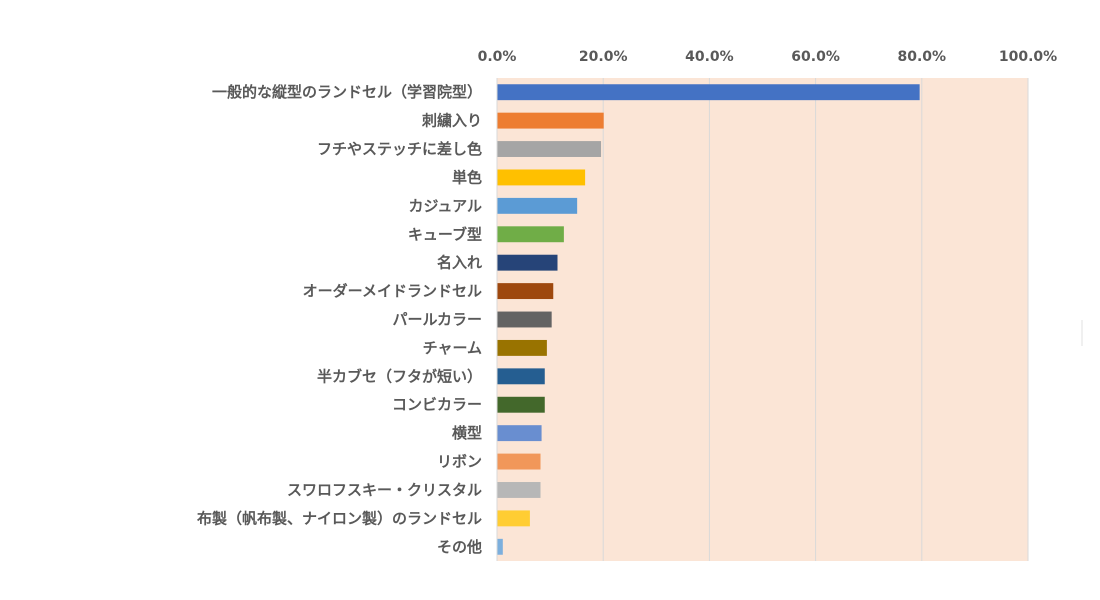  What do you see at coordinates (709, 57) in the screenshot?
I see `x-tick-label: 40.0%` at bounding box center [709, 57].